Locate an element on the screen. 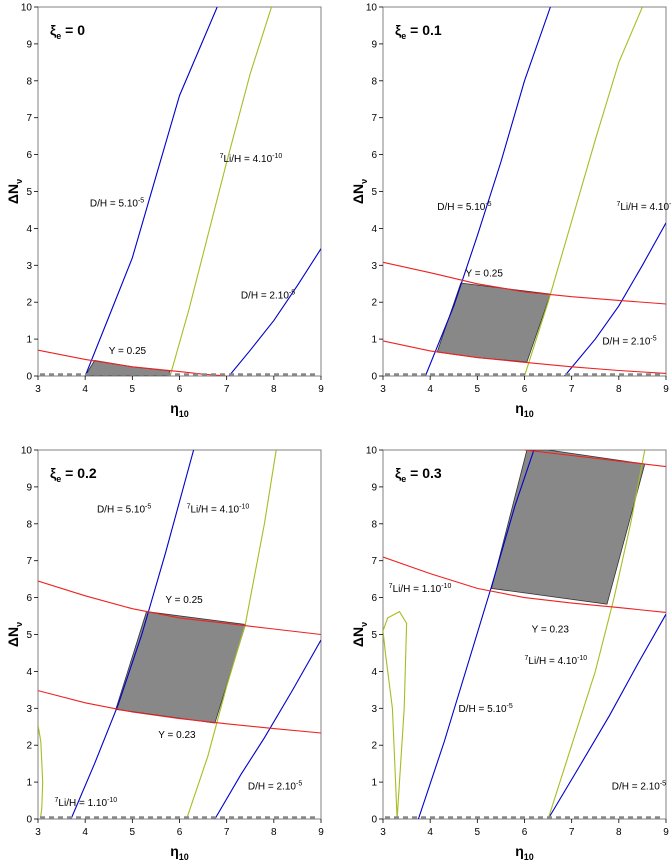  y-tick-label: 1 is located at coordinates (374, 340).